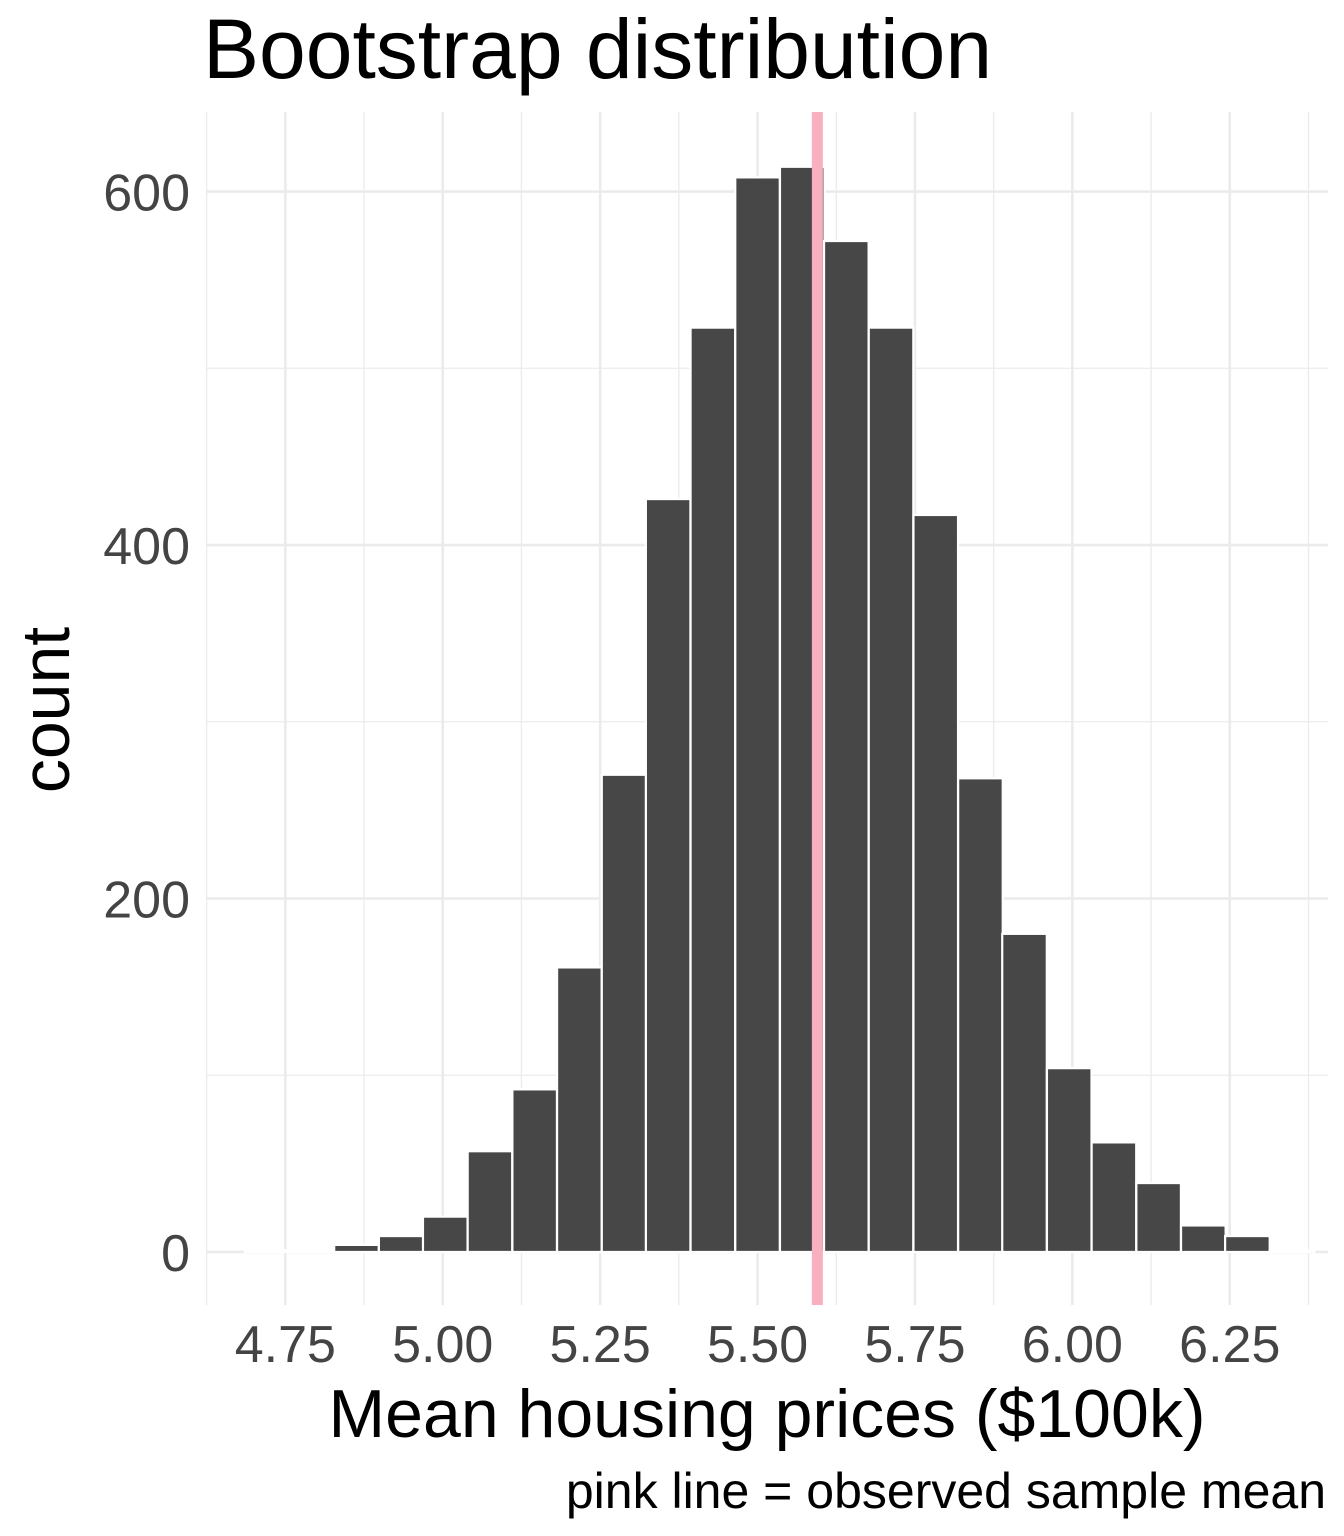  I want to click on y-tick-label: 400, so click(146, 547).